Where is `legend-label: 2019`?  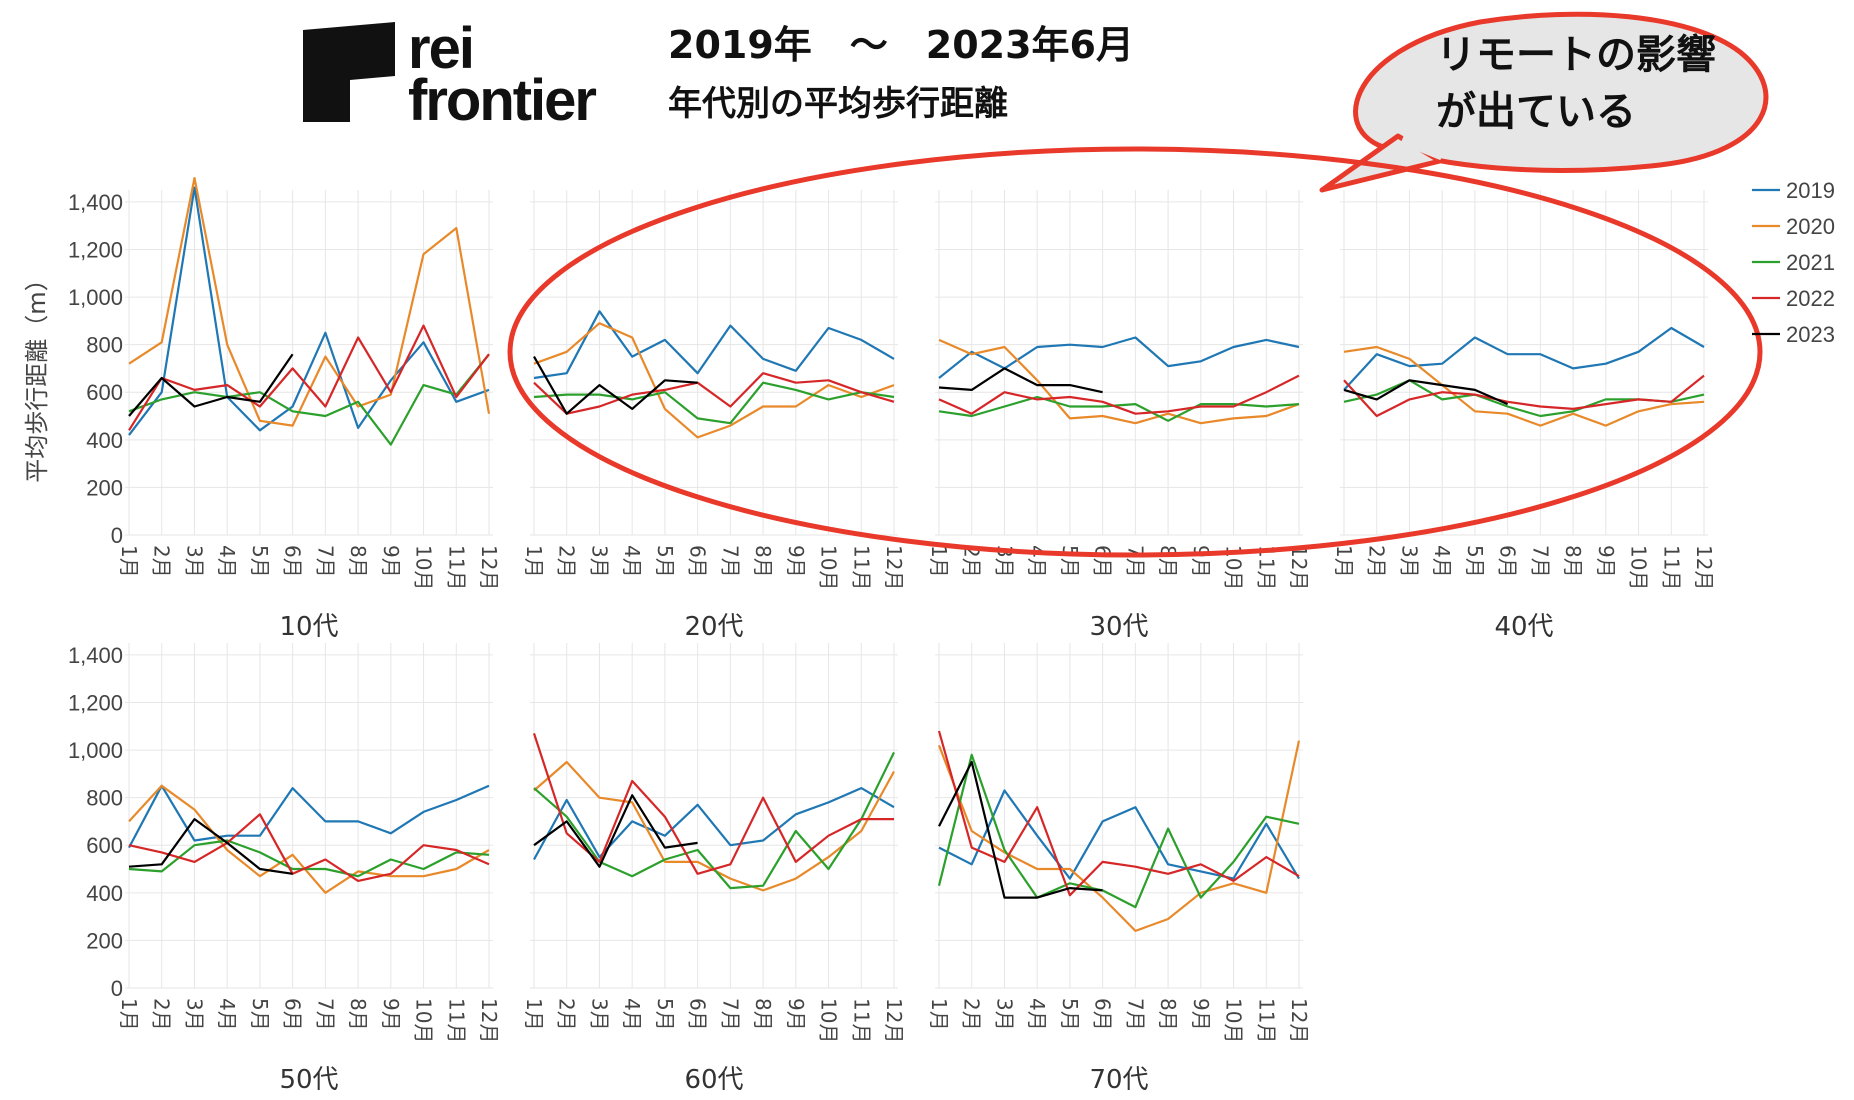 legend-label: 2019 is located at coordinates (1810, 190).